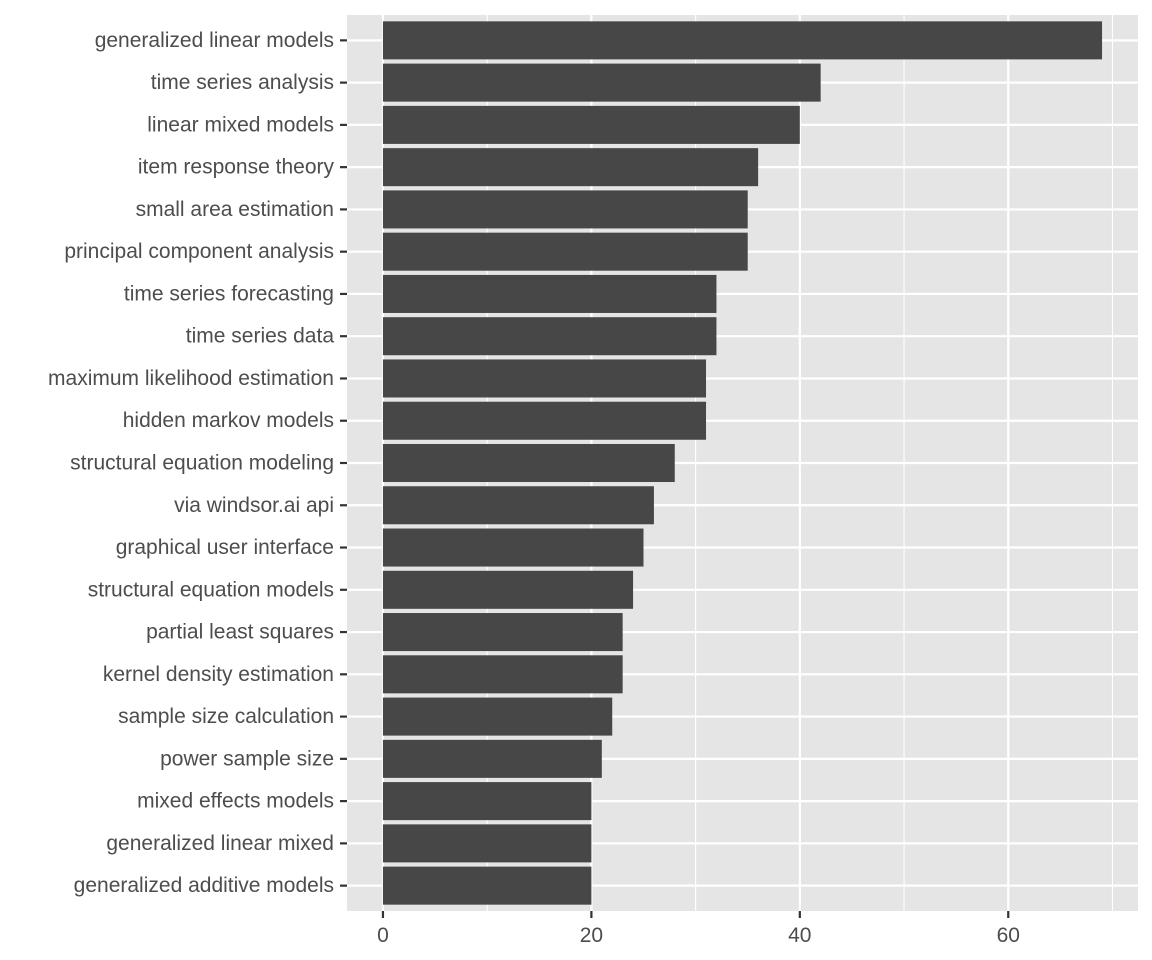 The width and height of the screenshot is (1152, 960). I want to click on y-tick-label: principal component analysis, so click(199, 251).